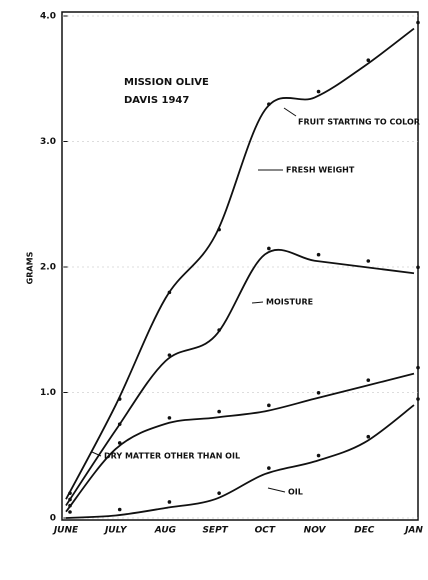 This screenshot has width=428, height=580. What do you see at coordinates (320, 170) in the screenshot?
I see `series-label: FRESH WEIGHT` at bounding box center [320, 170].